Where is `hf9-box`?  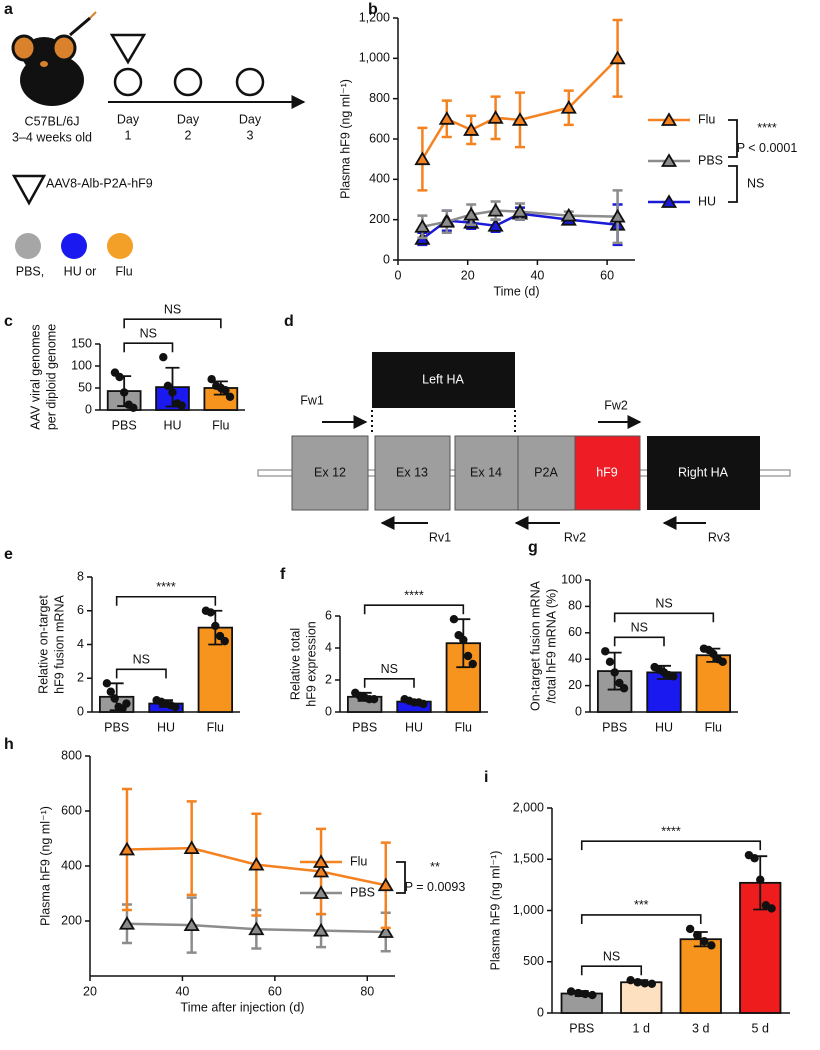
hf9-box is located at coordinates (607, 473).